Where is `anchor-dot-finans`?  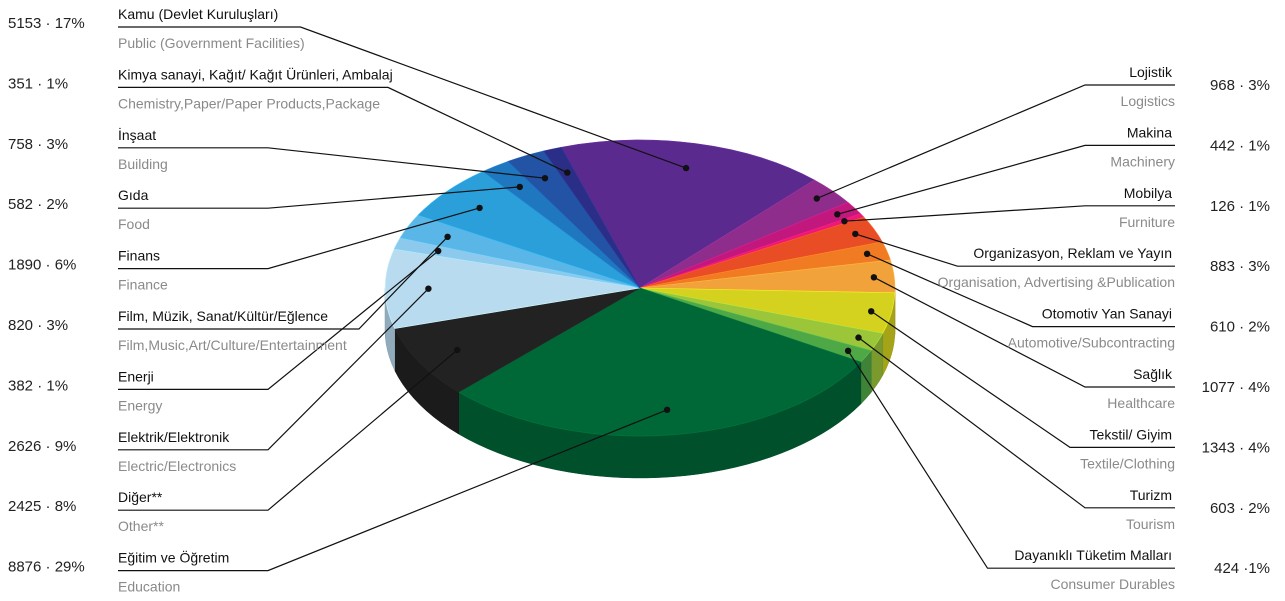
anchor-dot-finans is located at coordinates (479, 208).